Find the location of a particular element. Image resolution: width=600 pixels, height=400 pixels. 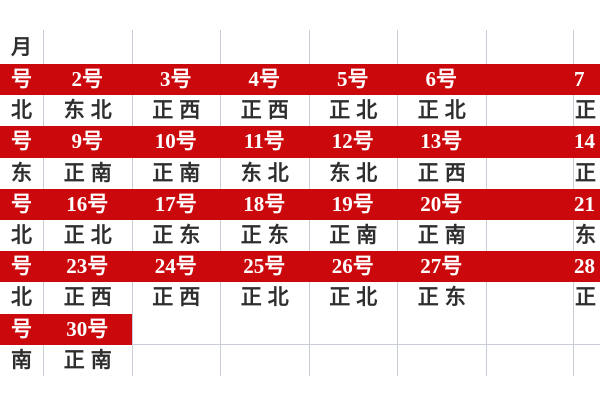

cell-text: 18号 is located at coordinates (264, 203).